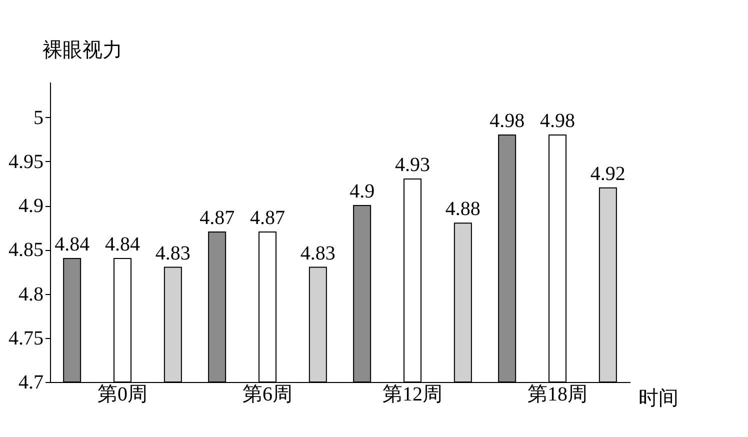 The image size is (748, 437). Describe the element at coordinates (31, 383) in the screenshot. I see `y-tick-label: 4.7` at that location.